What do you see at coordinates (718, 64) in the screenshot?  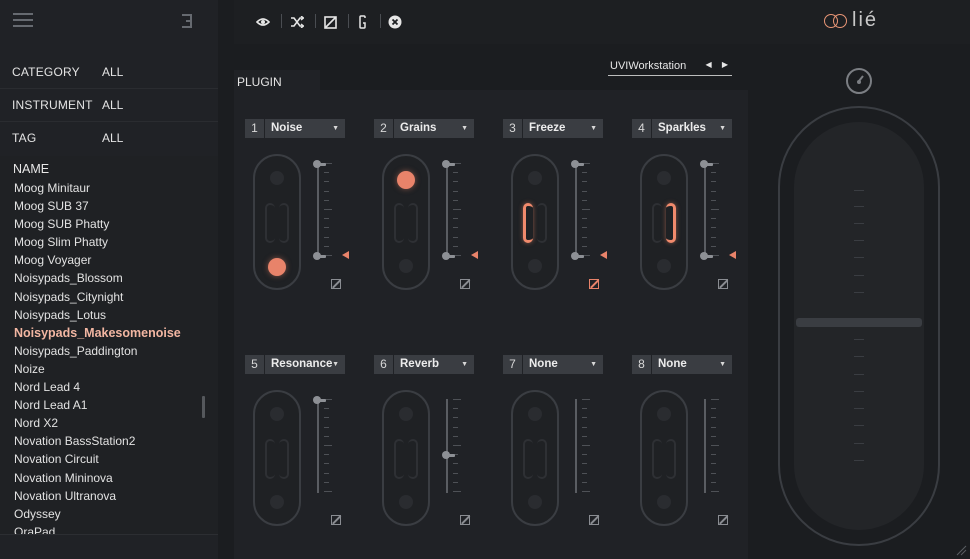 I see `prev-next-arrows-icon: ◀ ▶` at bounding box center [718, 64].